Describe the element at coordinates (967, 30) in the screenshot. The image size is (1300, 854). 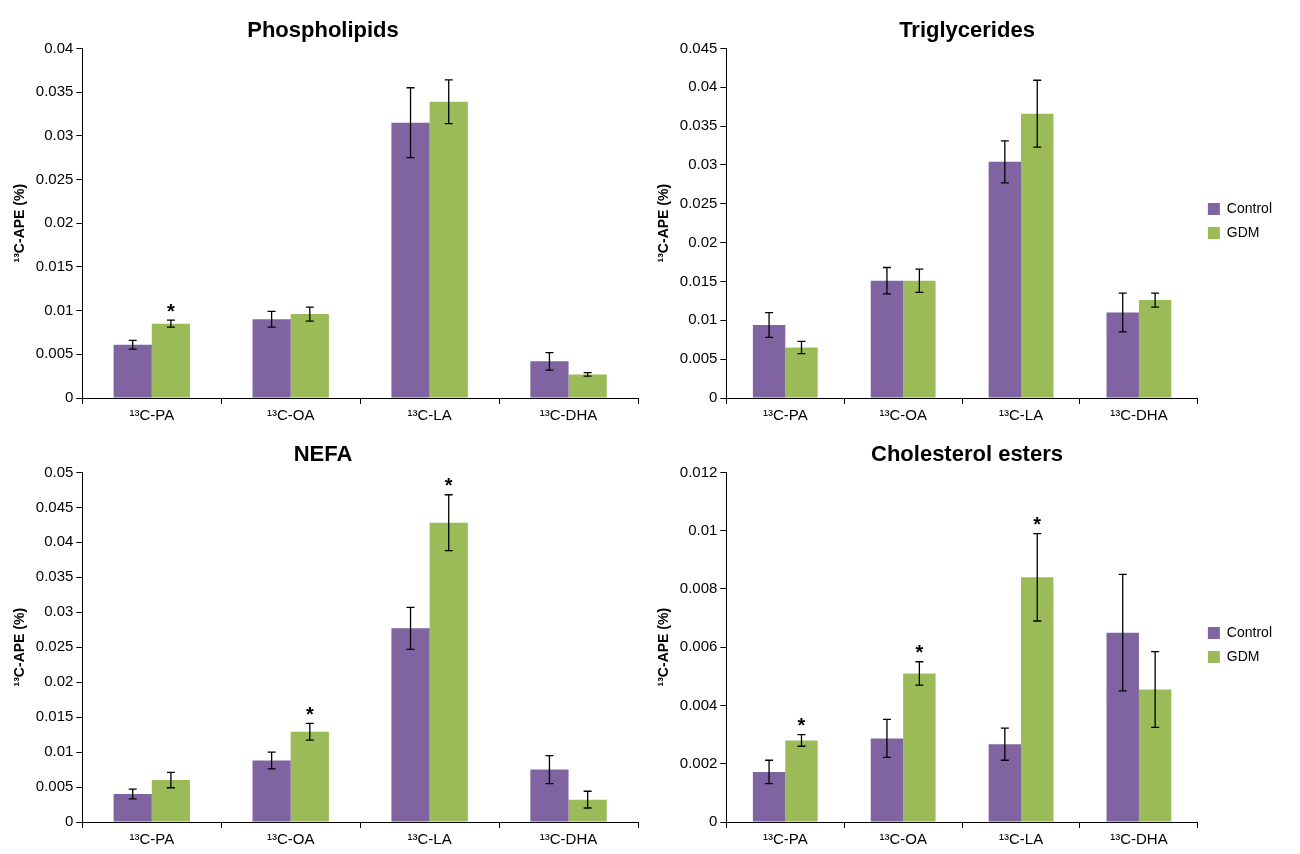
I see `chart-title: Triglycerides` at that location.